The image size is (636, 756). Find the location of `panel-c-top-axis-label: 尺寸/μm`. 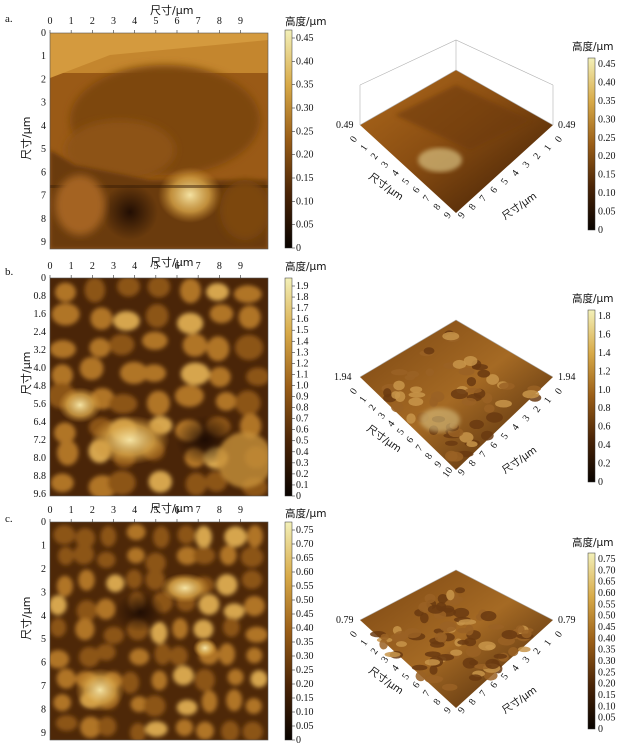

panel-c-top-axis-label: 尺寸/μm is located at coordinates (171, 508).